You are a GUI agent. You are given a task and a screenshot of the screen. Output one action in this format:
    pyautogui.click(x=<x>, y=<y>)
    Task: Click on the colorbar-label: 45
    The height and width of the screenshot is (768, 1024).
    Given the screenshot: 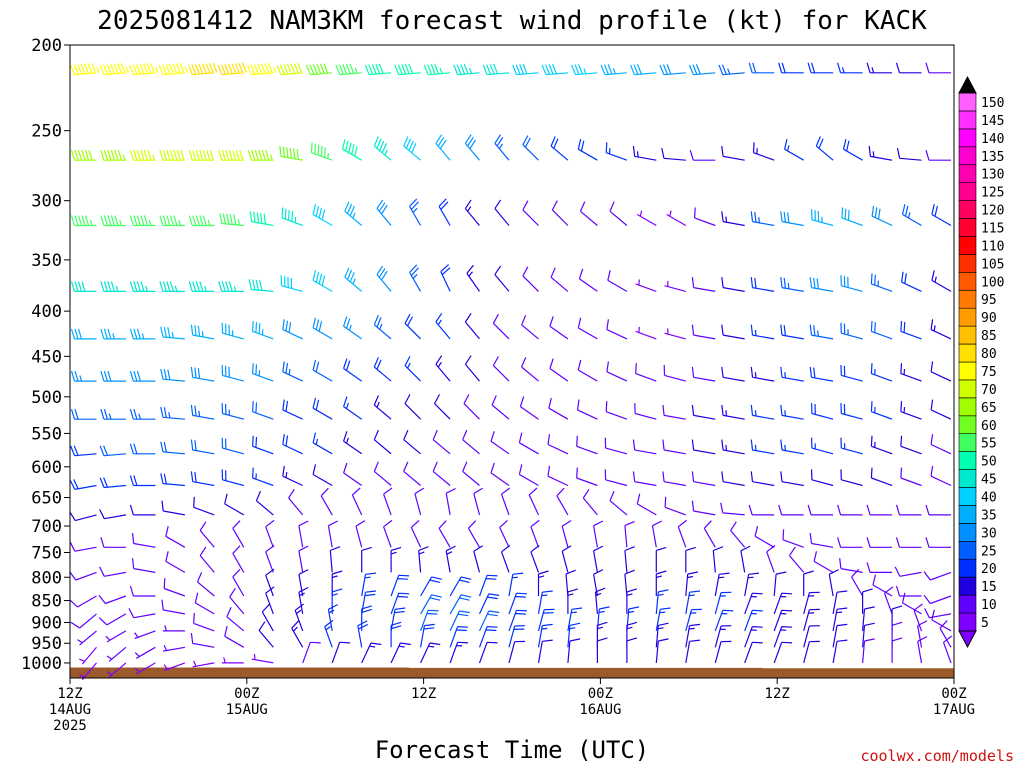 What is the action you would take?
    pyautogui.click(x=989, y=480)
    